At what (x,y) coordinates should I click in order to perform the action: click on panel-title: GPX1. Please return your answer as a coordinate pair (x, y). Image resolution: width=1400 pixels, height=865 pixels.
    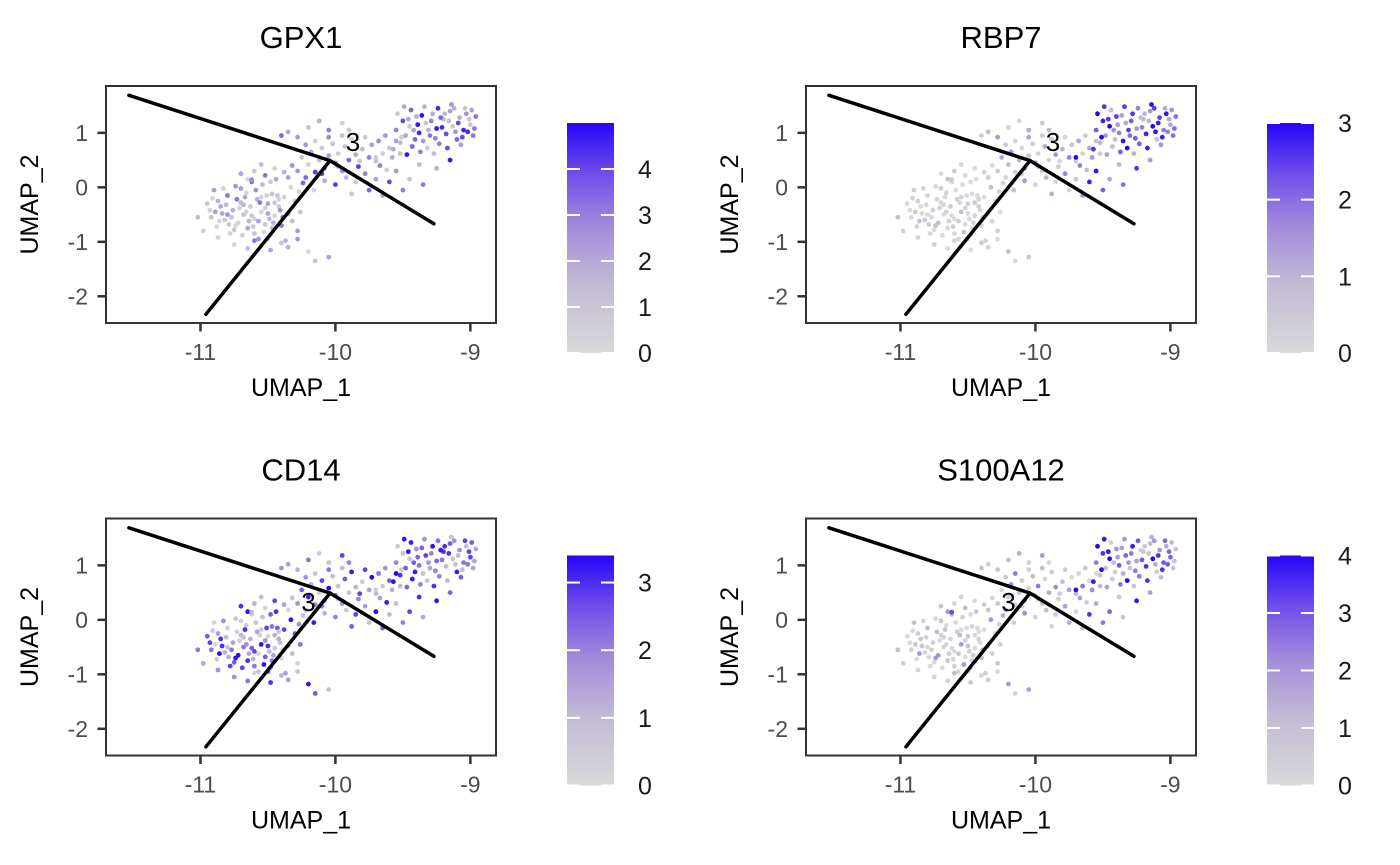
    Looking at the image, I should click on (301, 37).